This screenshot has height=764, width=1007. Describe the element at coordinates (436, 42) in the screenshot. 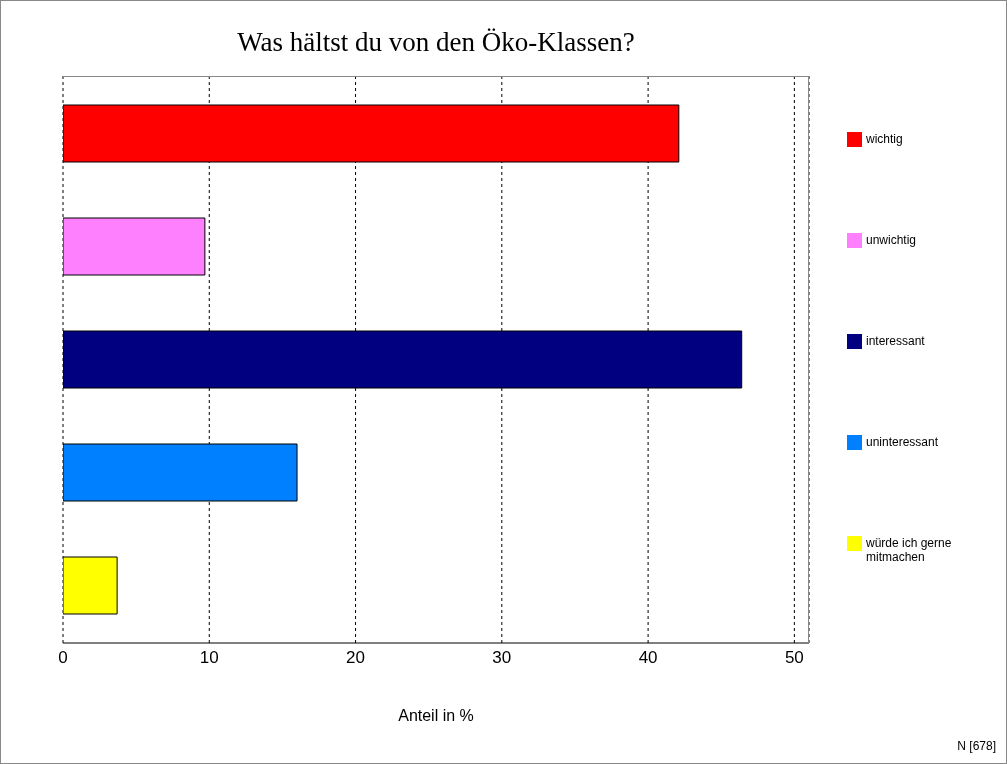

I see `chart-title: Was hältst du von den Öko-Klassen?` at that location.